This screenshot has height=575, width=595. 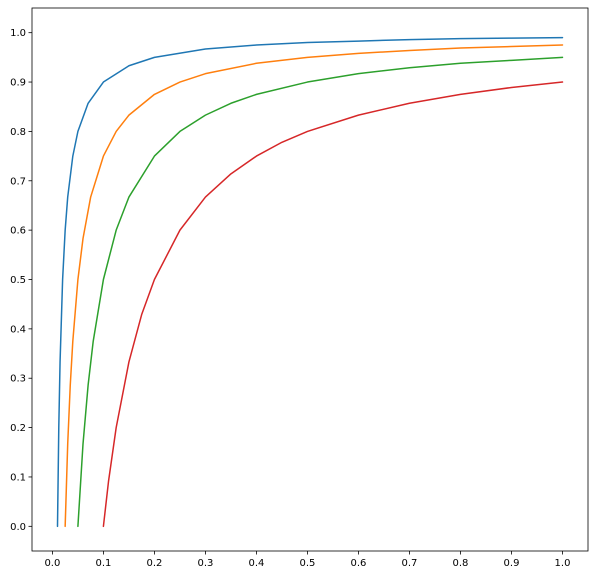 I want to click on x-tick-label: 0.3, so click(x=205, y=563).